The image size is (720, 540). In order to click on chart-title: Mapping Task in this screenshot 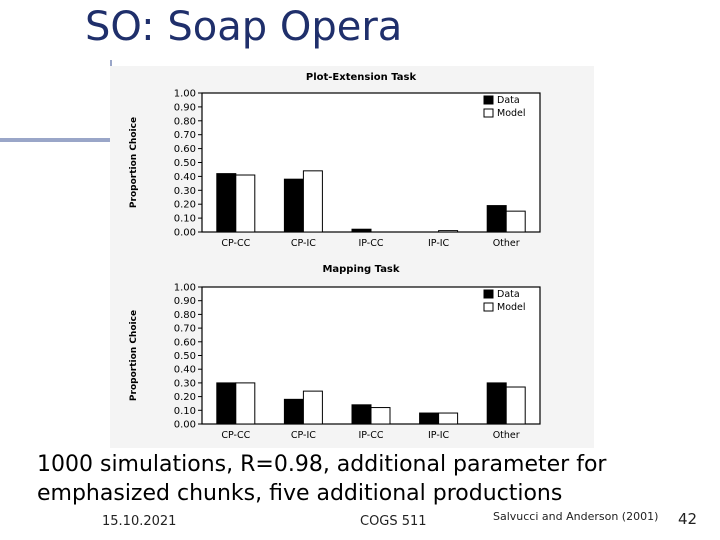, I will do `click(360, 269)`.